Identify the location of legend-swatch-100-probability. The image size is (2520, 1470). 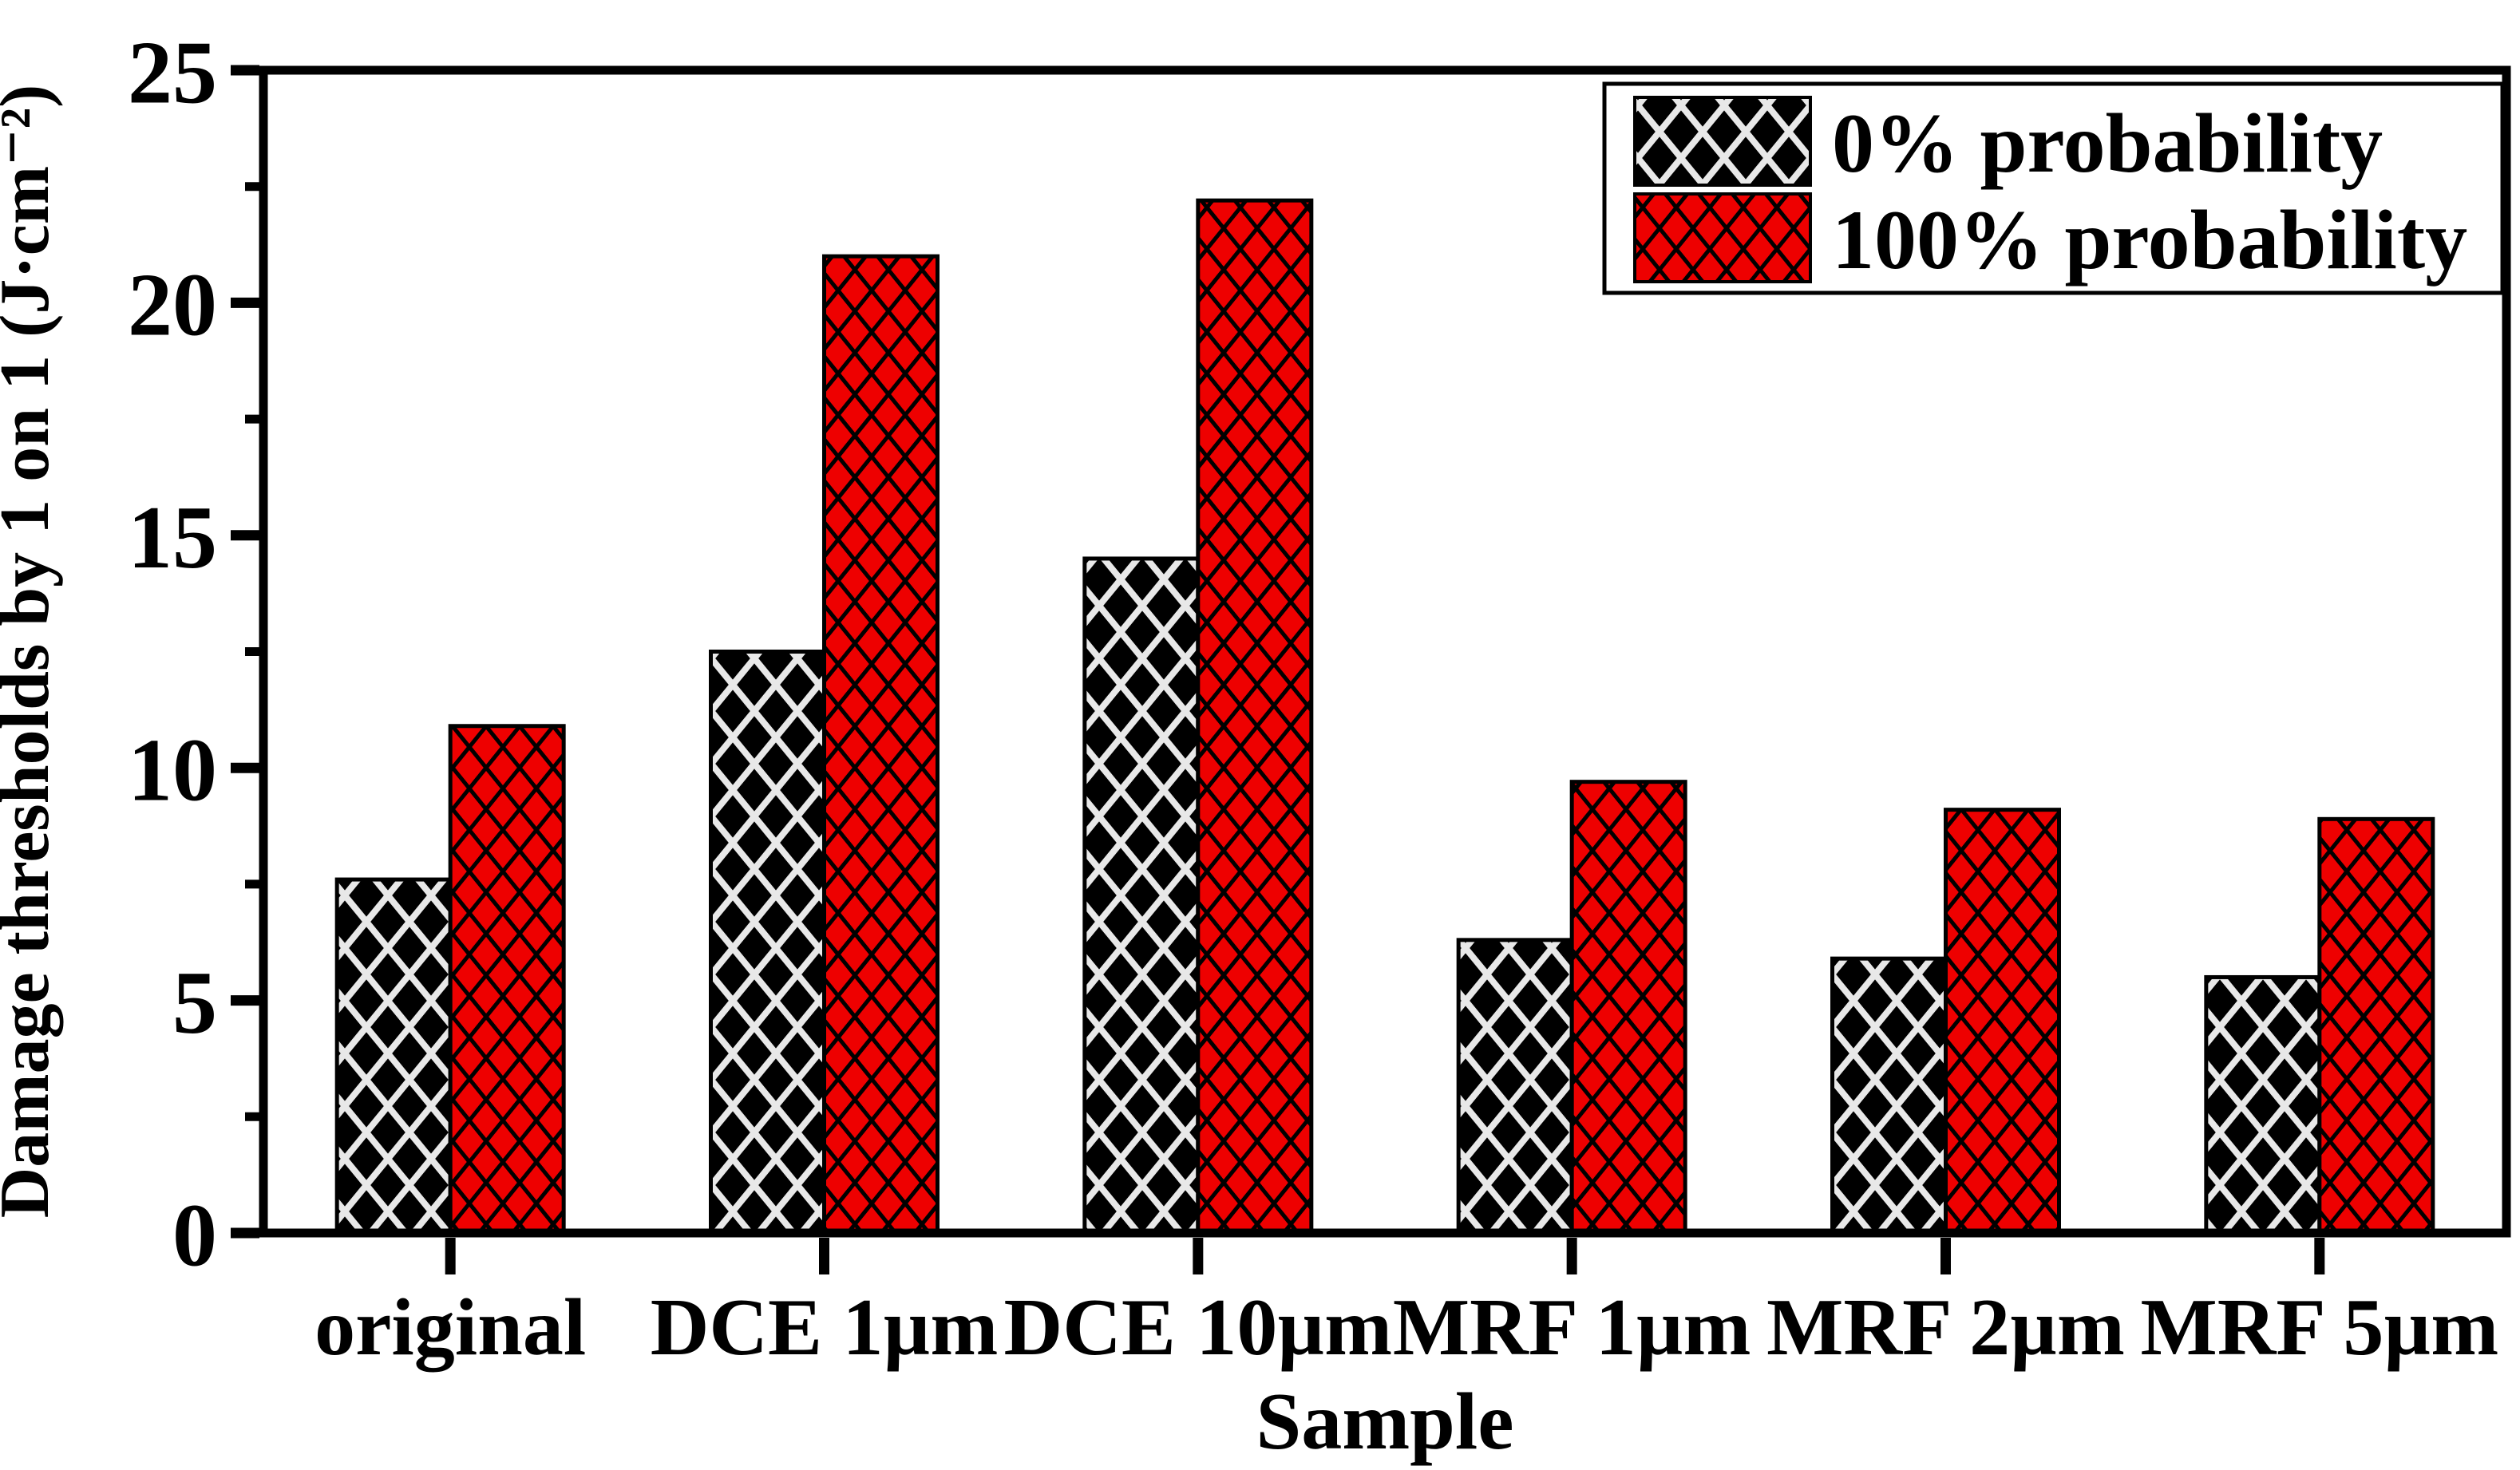
(1722, 237).